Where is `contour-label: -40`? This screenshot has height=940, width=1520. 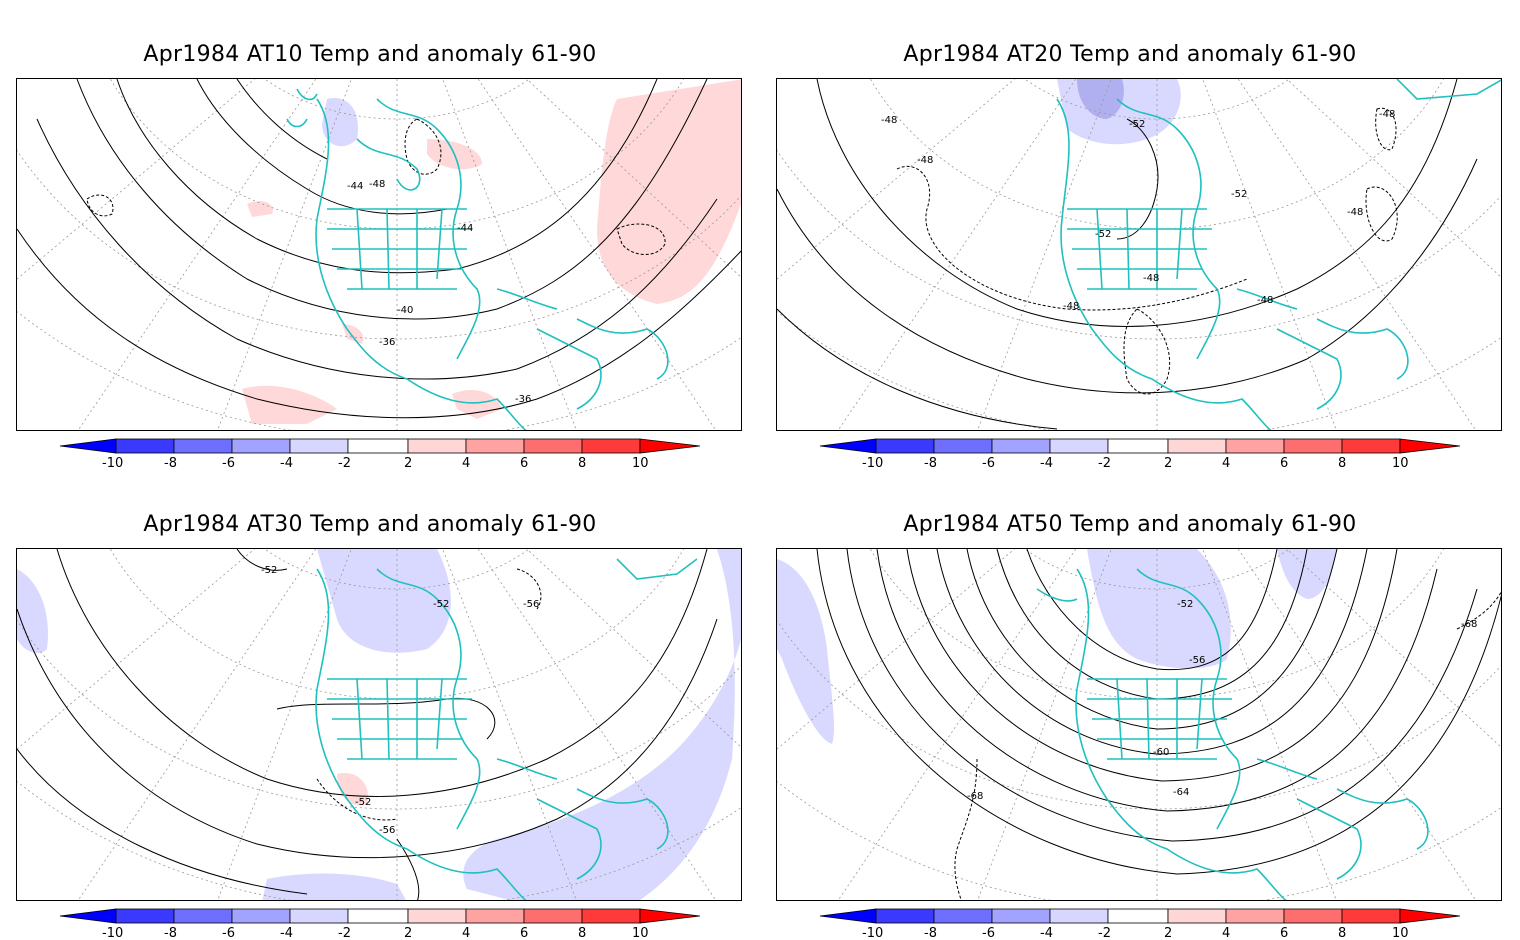
contour-label: -40 is located at coordinates (405, 310).